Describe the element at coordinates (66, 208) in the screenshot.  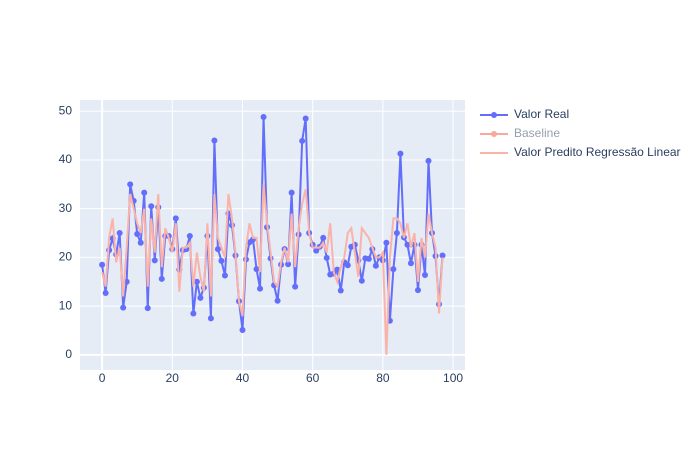
I see `y-tick-label: 30` at that location.